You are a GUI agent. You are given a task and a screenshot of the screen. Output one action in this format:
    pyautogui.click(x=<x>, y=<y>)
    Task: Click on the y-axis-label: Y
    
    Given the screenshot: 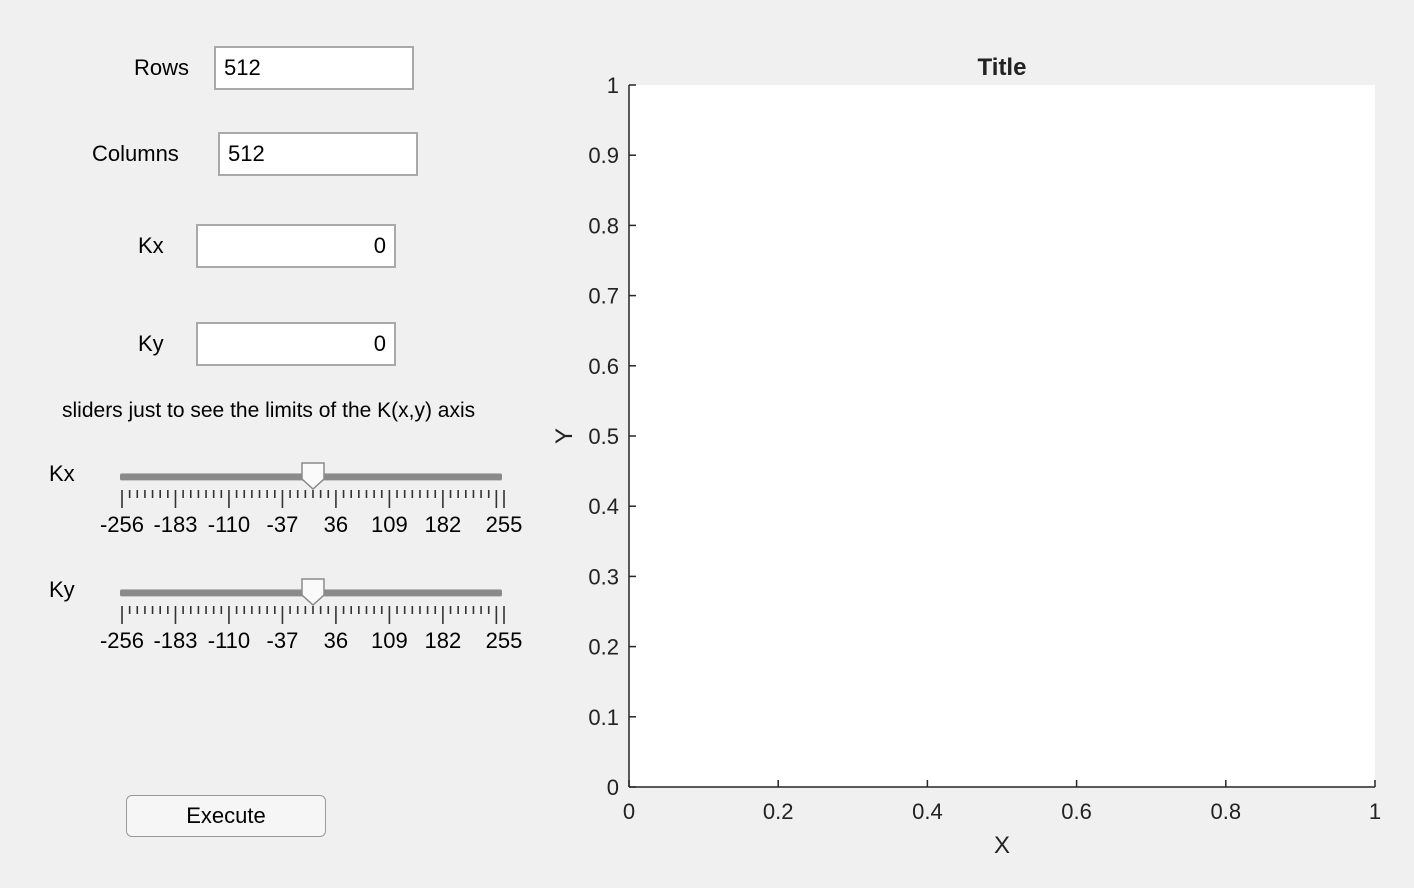 What is the action you would take?
    pyautogui.click(x=564, y=436)
    